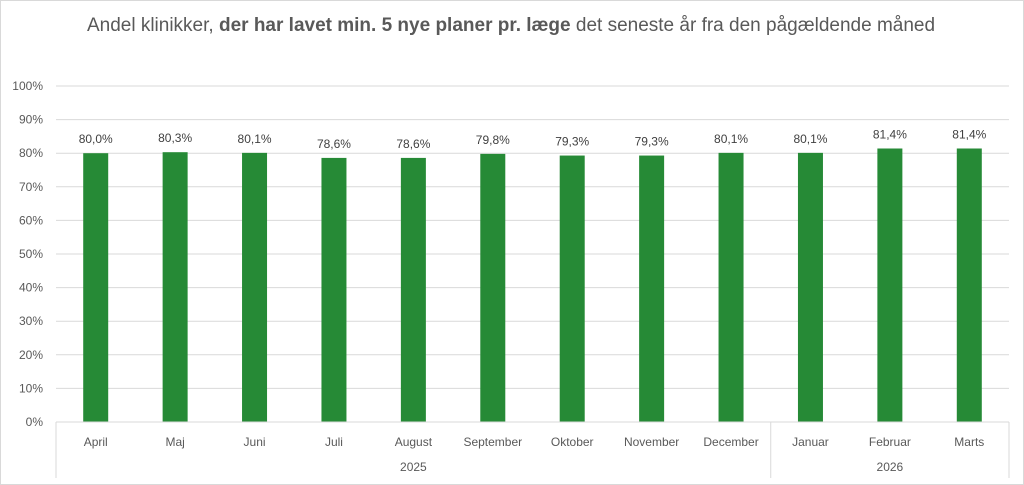  I want to click on y-tick-label: 70%, so click(31, 187).